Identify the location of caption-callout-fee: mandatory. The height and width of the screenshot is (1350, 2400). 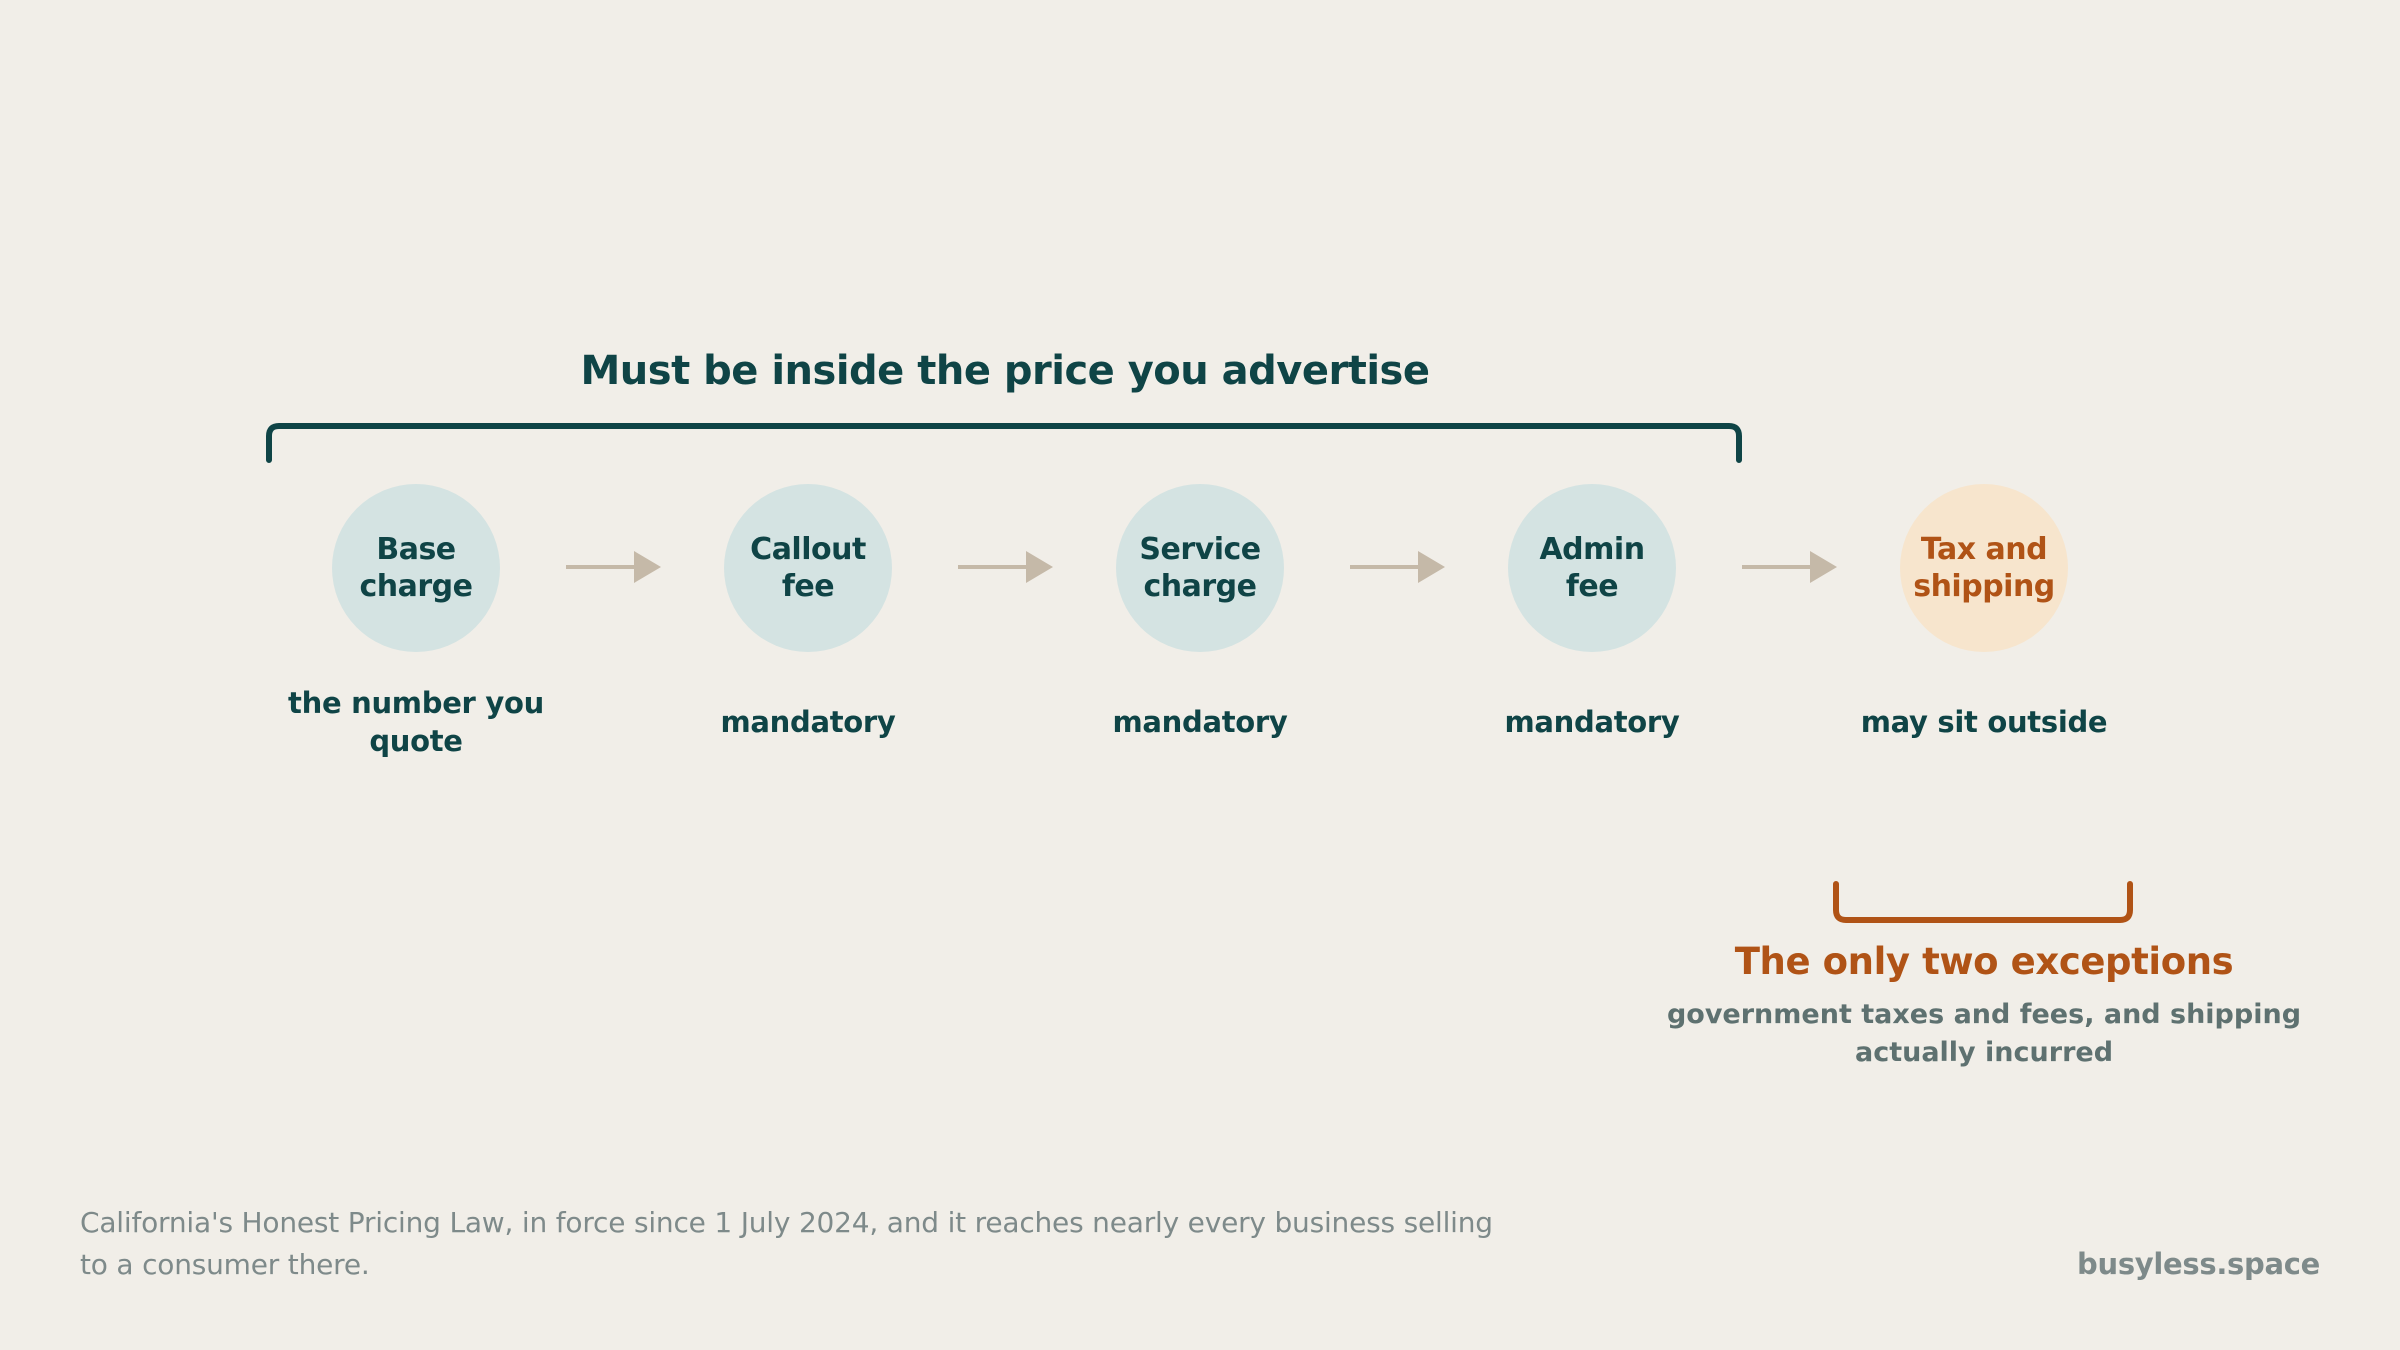
(808, 722).